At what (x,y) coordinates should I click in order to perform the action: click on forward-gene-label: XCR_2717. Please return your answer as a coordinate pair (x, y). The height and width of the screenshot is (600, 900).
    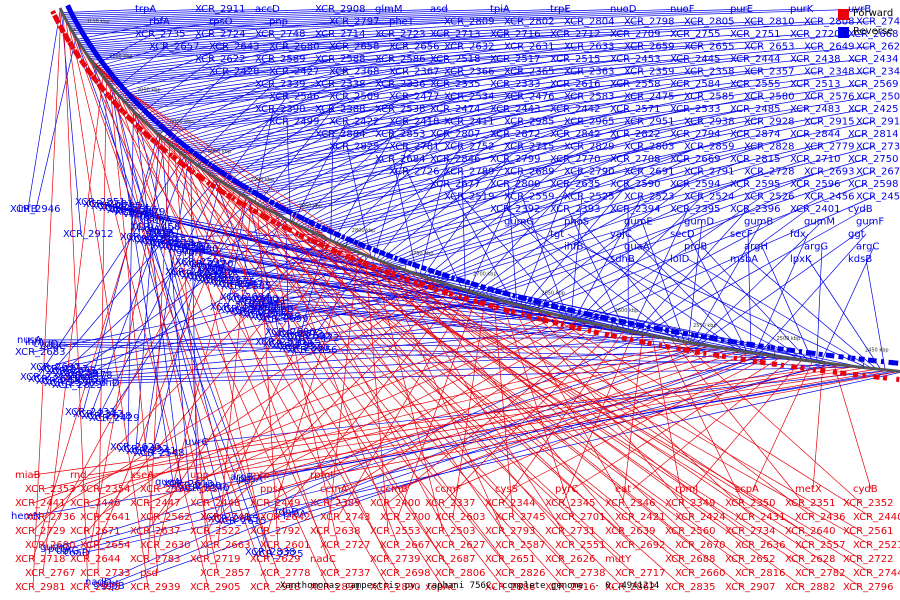
    Looking at the image, I should click on (640, 573).